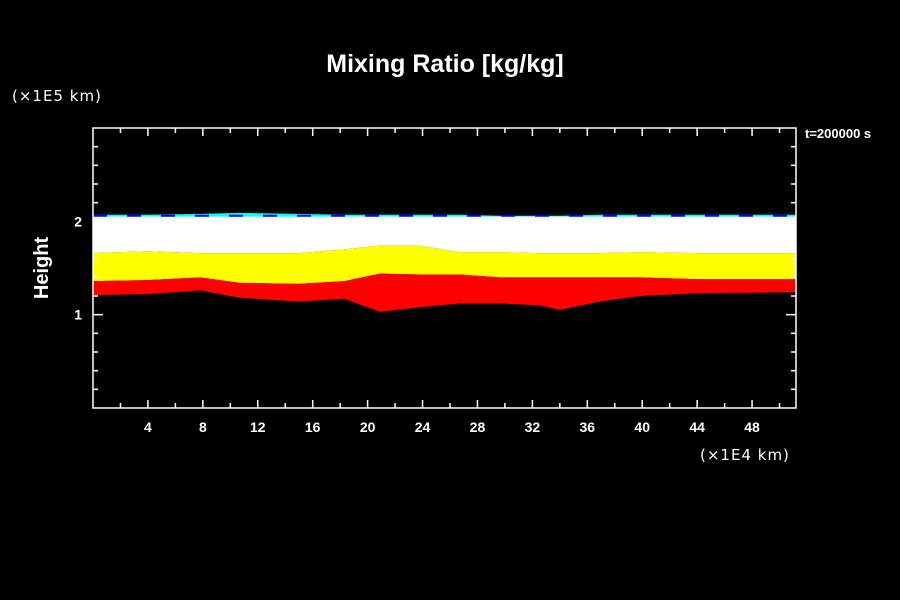 The image size is (900, 600). What do you see at coordinates (697, 427) in the screenshot?
I see `x-tick-label: 44` at bounding box center [697, 427].